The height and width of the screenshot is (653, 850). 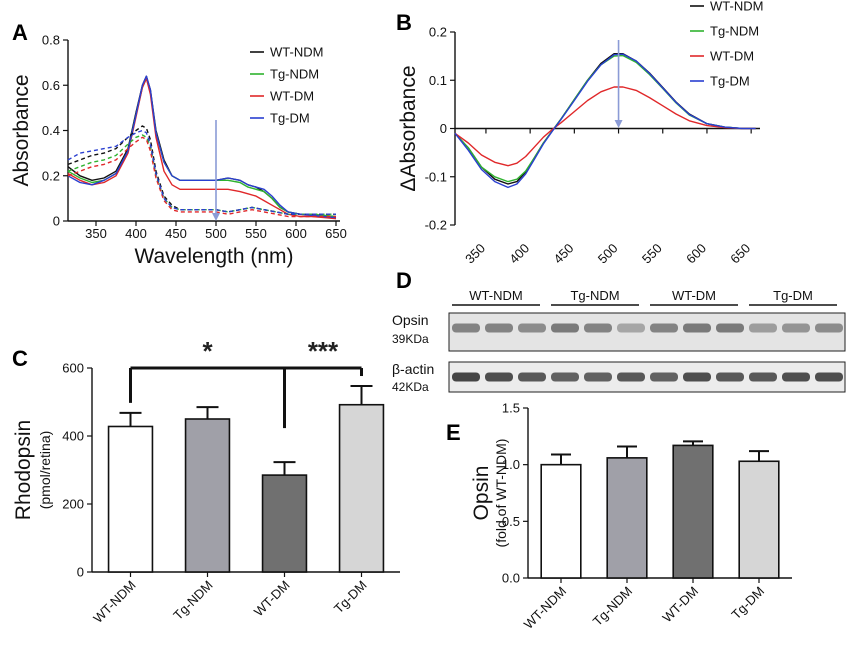 I want to click on x-tick-label: 450, so click(x=564, y=254).